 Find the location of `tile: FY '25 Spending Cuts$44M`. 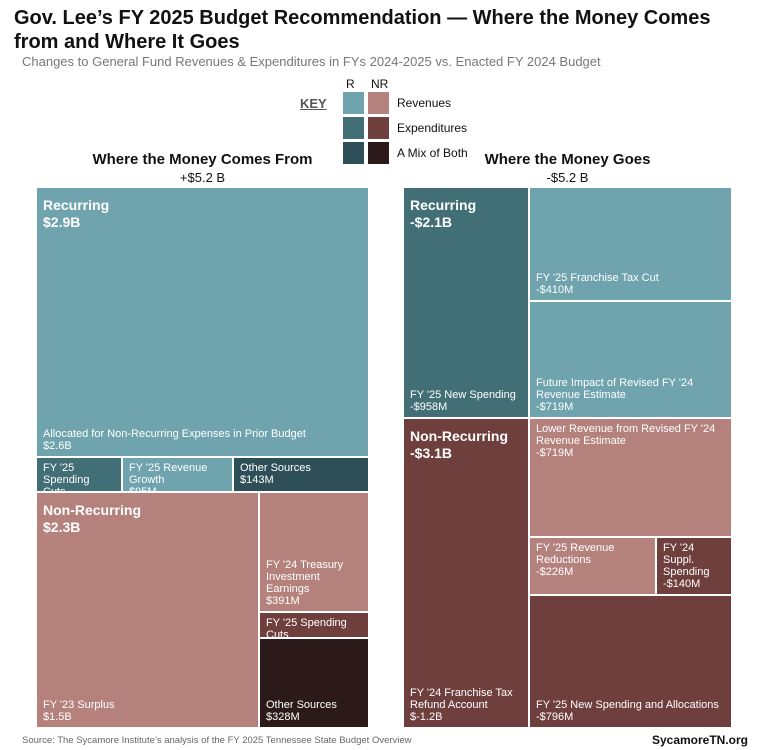

tile: FY '25 Spending Cuts$44M is located at coordinates (79, 483).